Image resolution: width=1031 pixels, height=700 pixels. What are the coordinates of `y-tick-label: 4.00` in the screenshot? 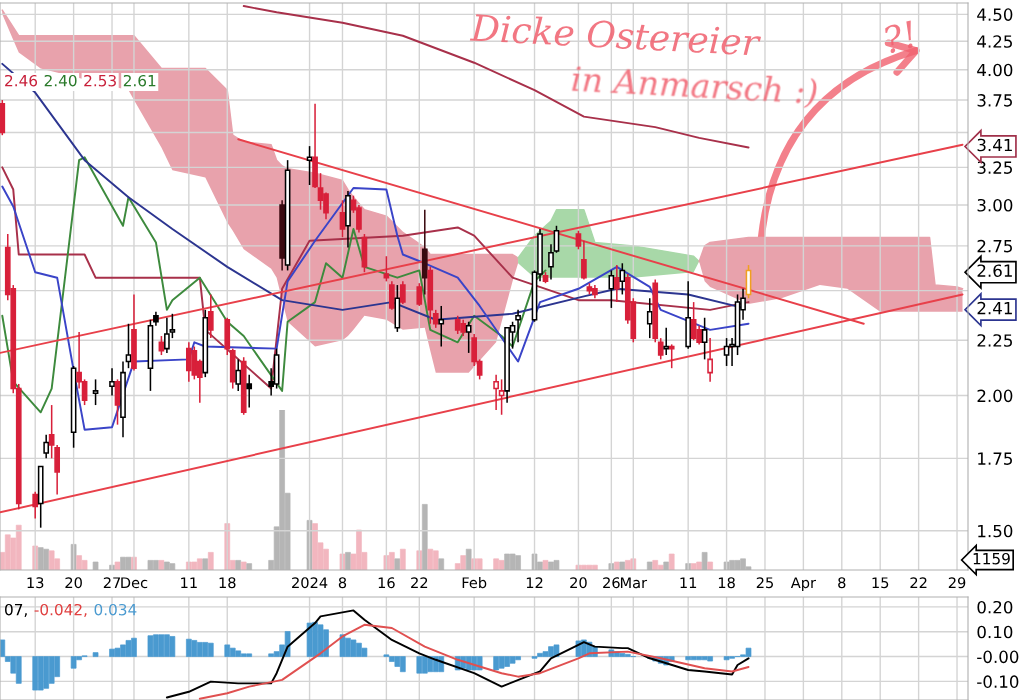 It's located at (995, 70).